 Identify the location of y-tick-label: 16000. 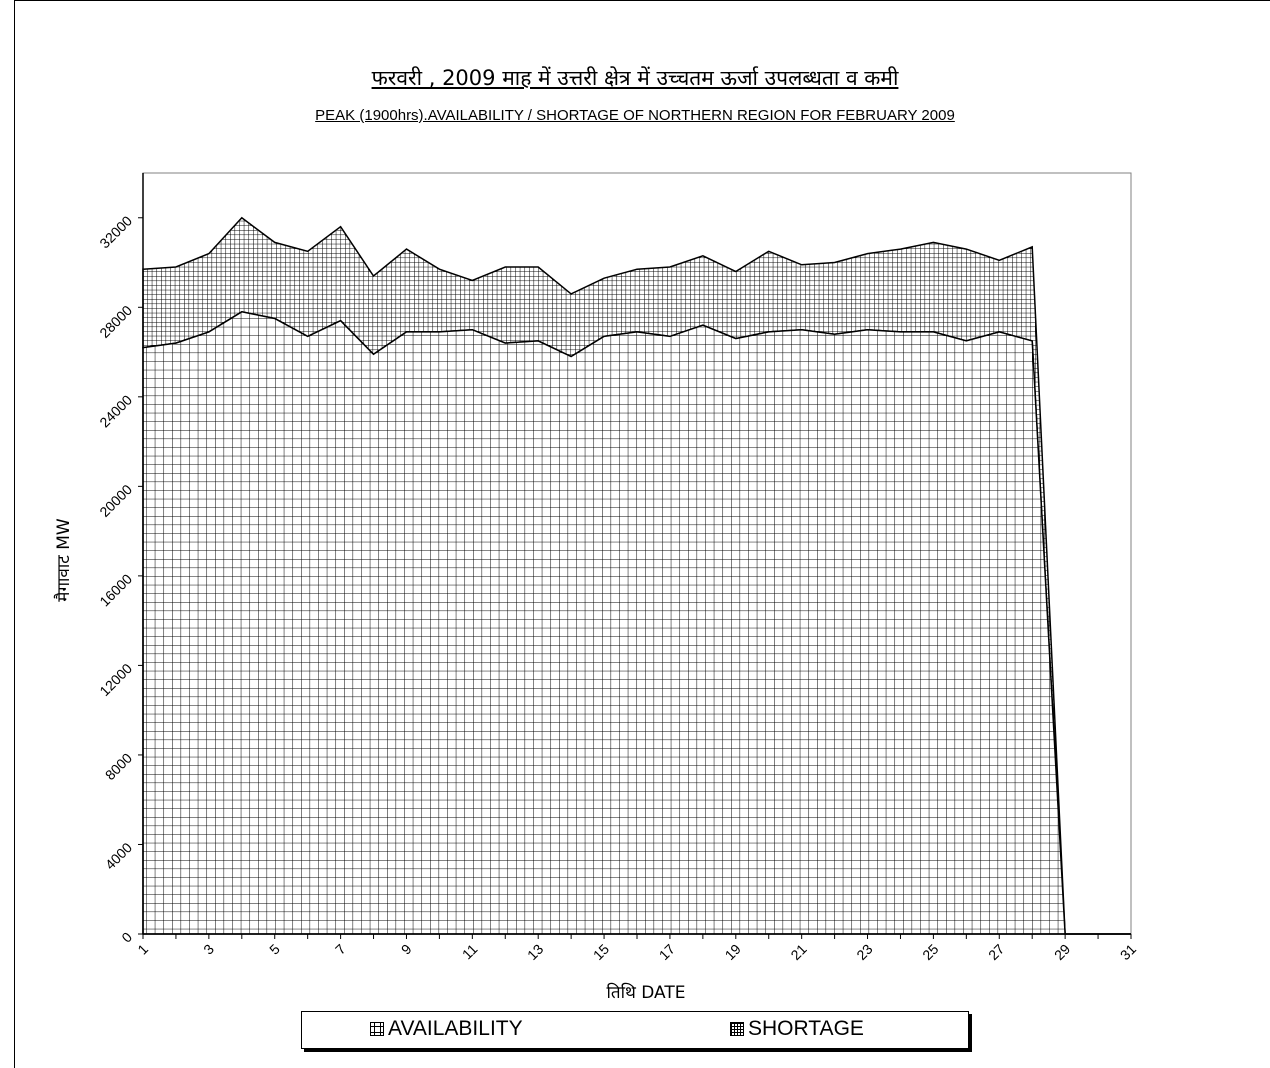
(115, 590).